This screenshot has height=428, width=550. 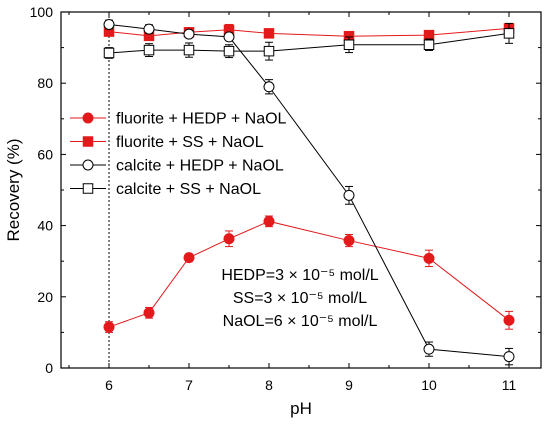 I want to click on x-tick-label: 9, so click(x=349, y=385).